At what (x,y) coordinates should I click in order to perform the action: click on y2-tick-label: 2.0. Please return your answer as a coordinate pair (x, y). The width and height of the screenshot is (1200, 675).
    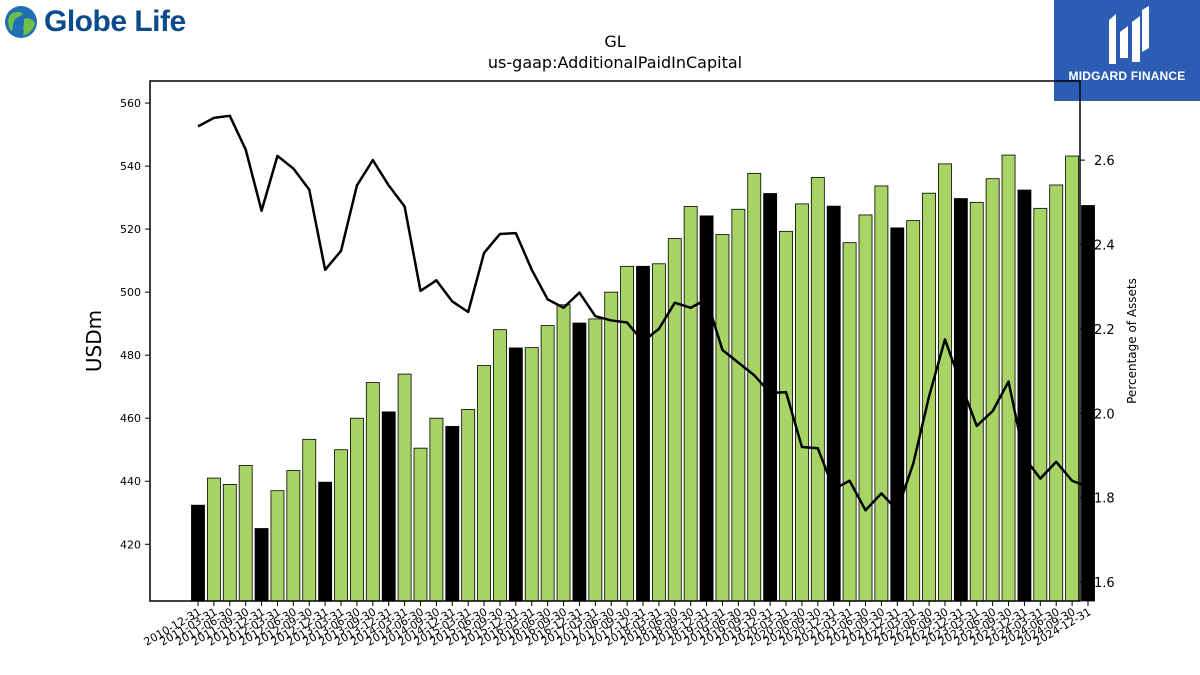
    Looking at the image, I should click on (1104, 414).